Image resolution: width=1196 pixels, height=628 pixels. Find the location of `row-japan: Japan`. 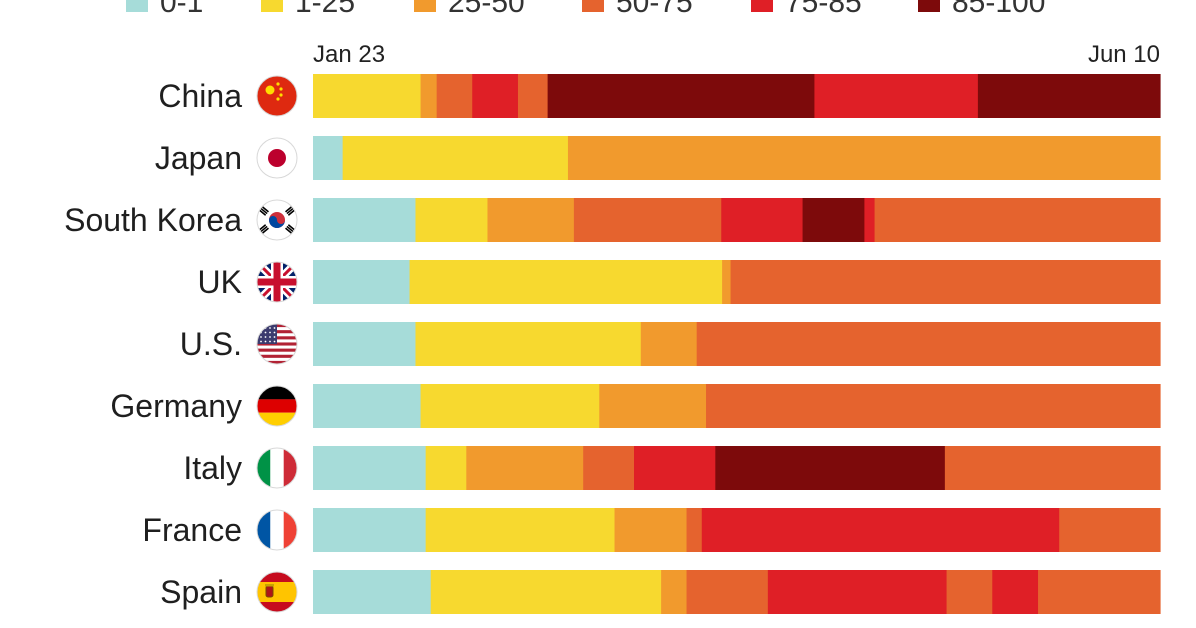

row-japan: Japan is located at coordinates (658, 158).